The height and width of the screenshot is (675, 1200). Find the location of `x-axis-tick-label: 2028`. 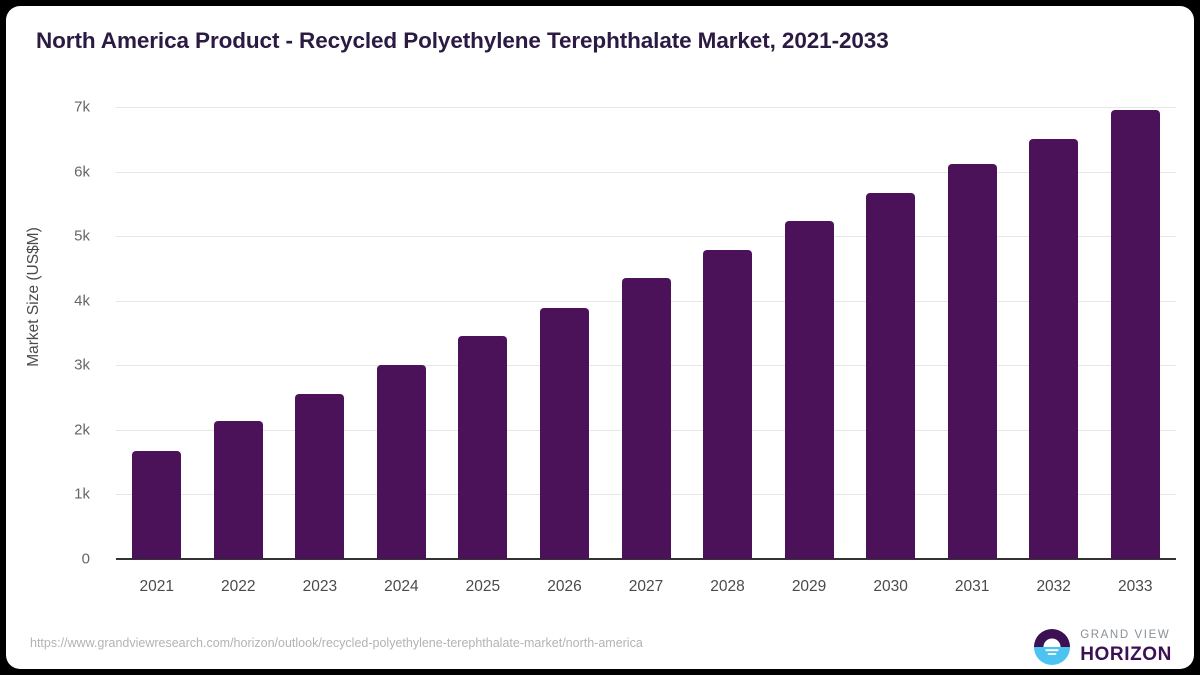

x-axis-tick-label: 2028 is located at coordinates (727, 586).